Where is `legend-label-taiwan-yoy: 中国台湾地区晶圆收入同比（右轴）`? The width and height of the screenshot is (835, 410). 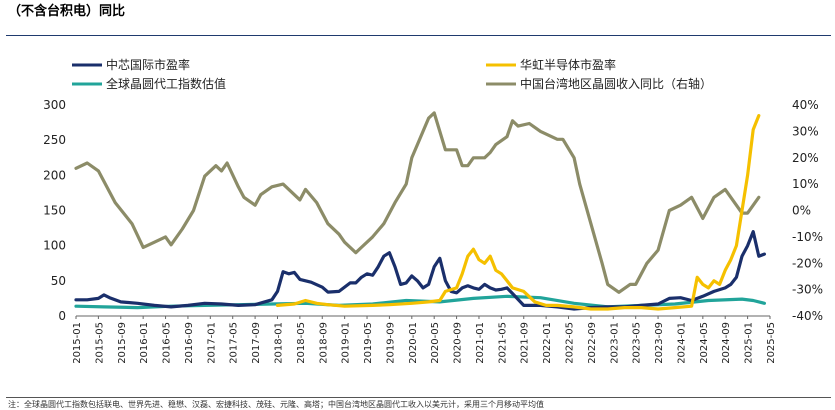
legend-label-taiwan-yoy: 中国台湾地区晶圆收入同比（右轴） is located at coordinates (616, 83).